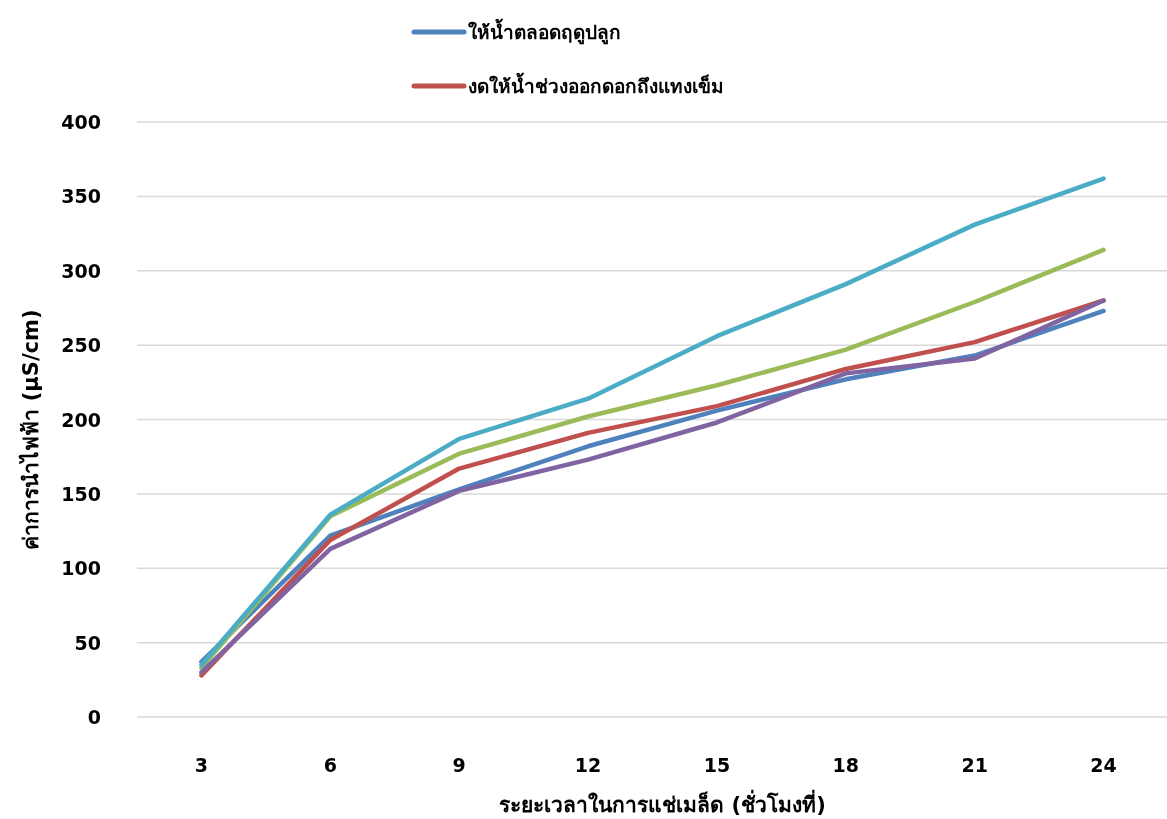 The image size is (1167, 819). Describe the element at coordinates (81, 568) in the screenshot. I see `y-tick-label: 100` at that location.